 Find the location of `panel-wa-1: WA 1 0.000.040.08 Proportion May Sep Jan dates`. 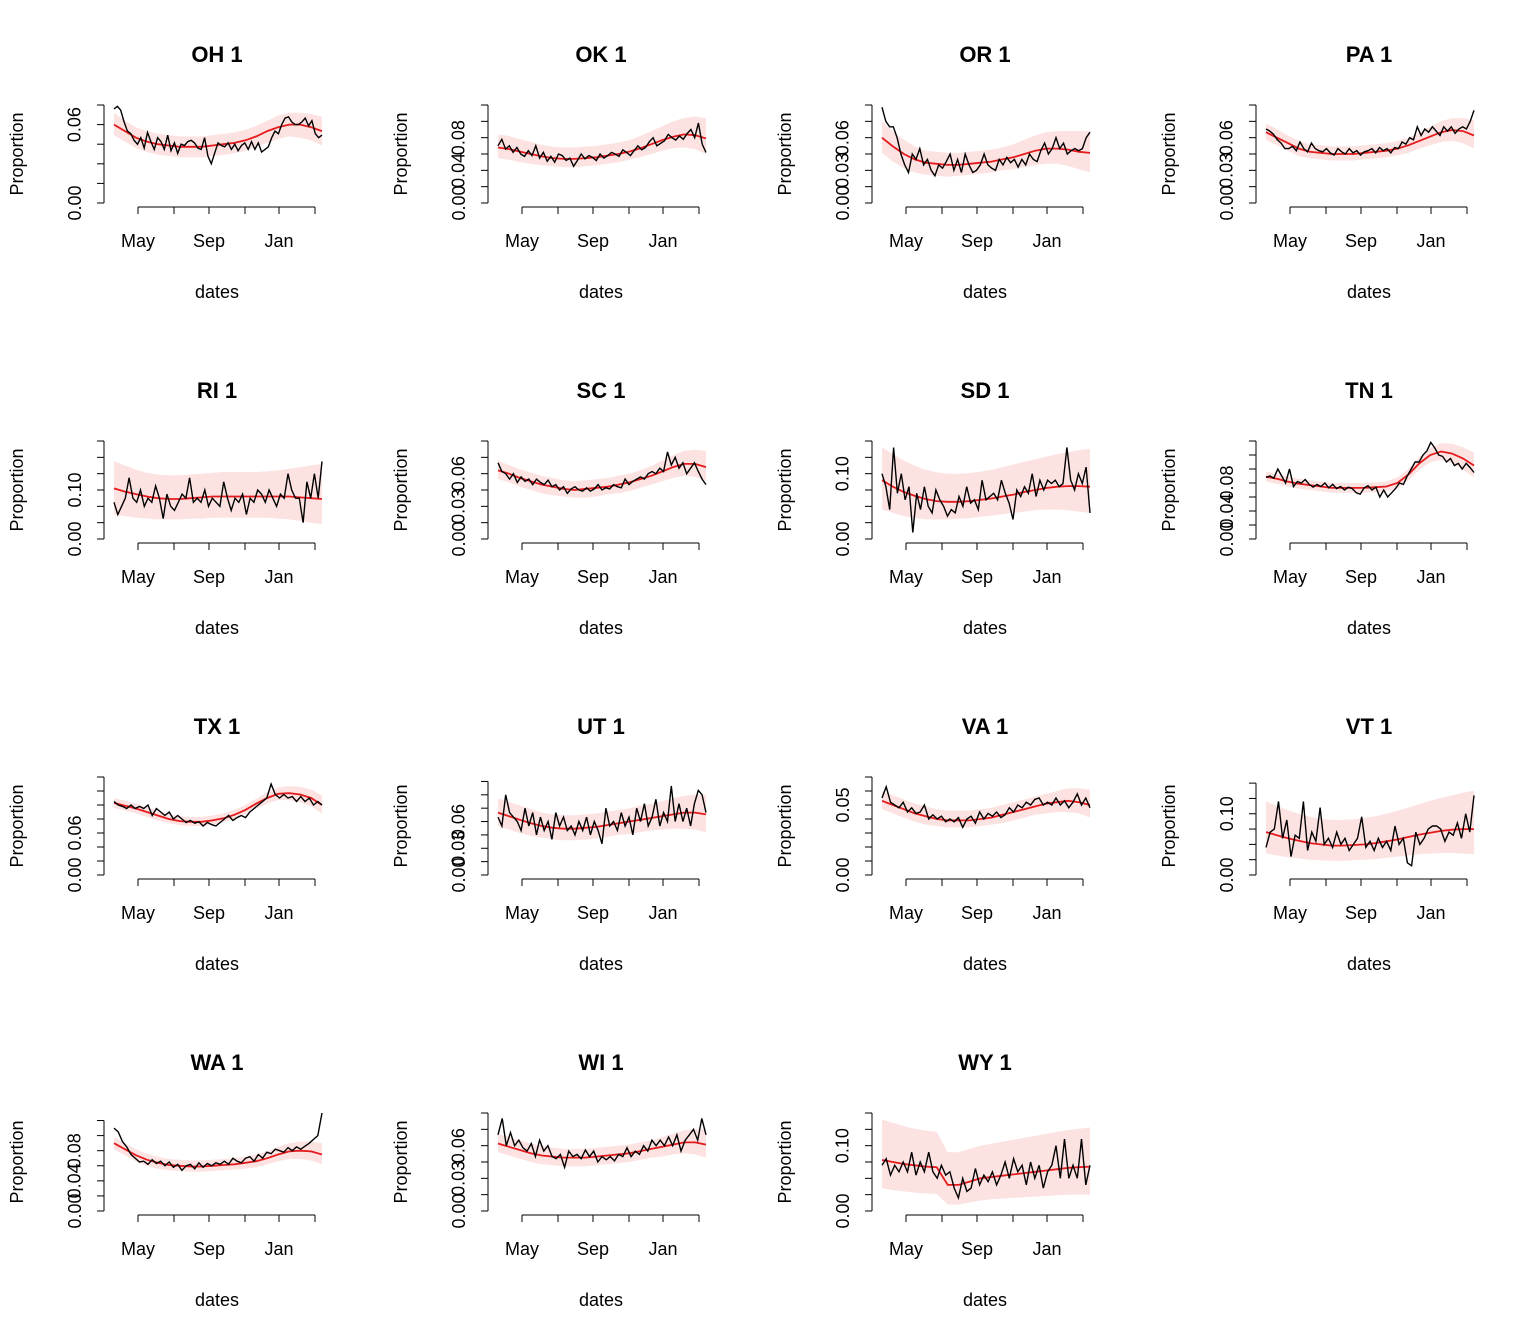

panel-wa-1: WA 1 0.000.040.08 Proportion May Sep Jan dates is located at coordinates (165, 1180).